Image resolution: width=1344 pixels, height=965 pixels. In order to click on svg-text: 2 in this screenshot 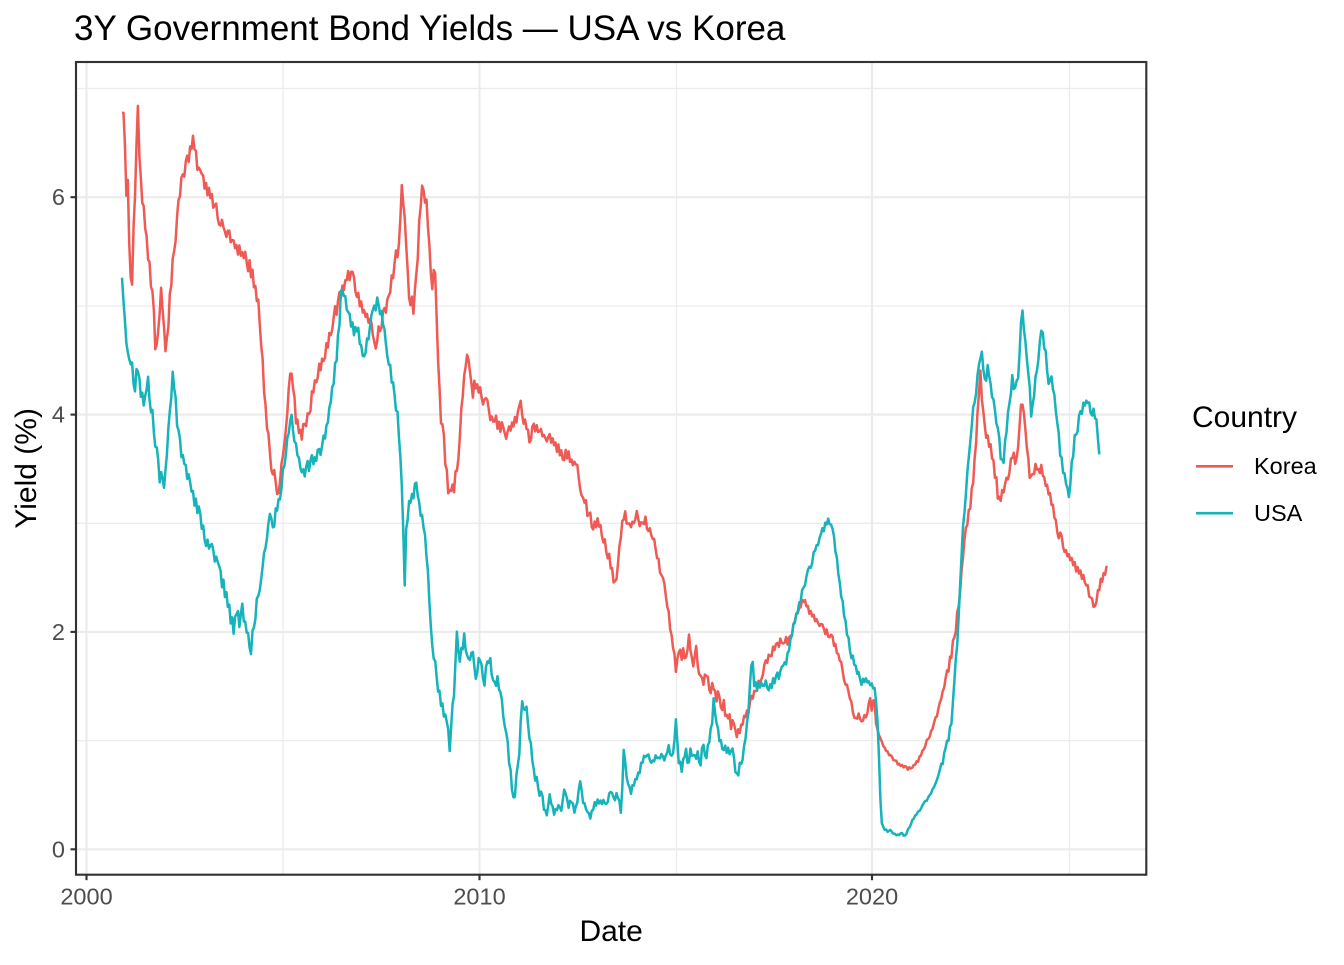, I will do `click(58, 632)`.